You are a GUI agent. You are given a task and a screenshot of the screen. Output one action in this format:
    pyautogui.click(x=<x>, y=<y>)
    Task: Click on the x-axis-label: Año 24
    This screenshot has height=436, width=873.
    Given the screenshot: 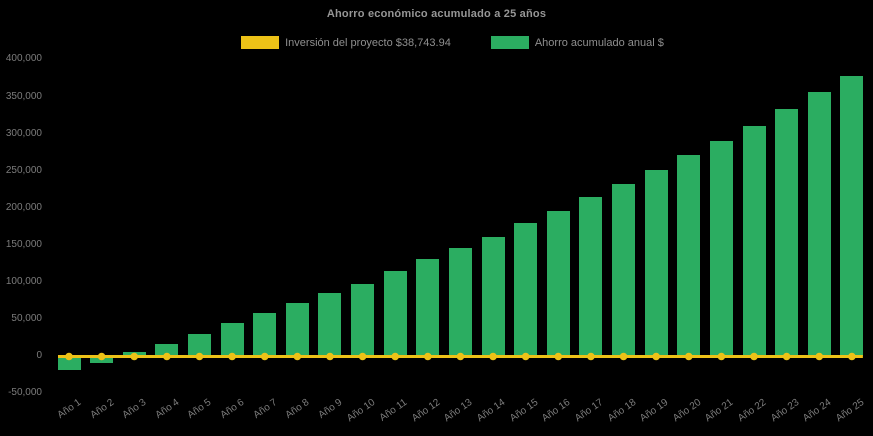 What is the action you would take?
    pyautogui.click(x=817, y=411)
    